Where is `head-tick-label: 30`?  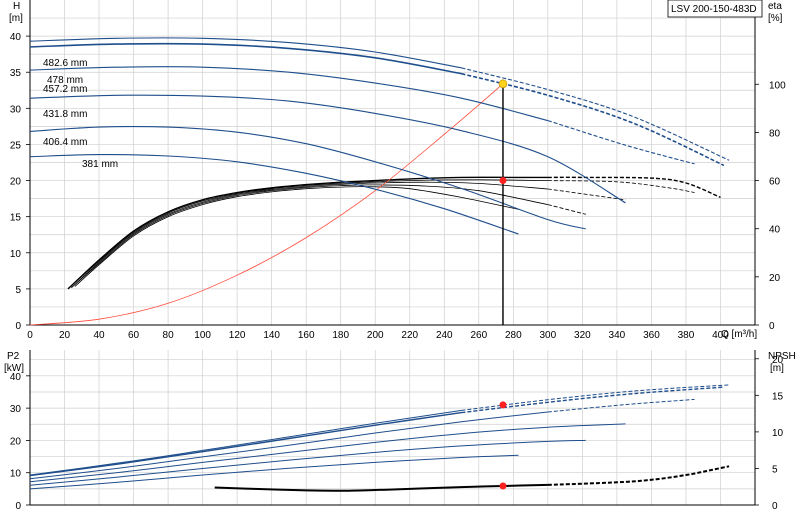
head-tick-label: 30 is located at coordinates (16, 109).